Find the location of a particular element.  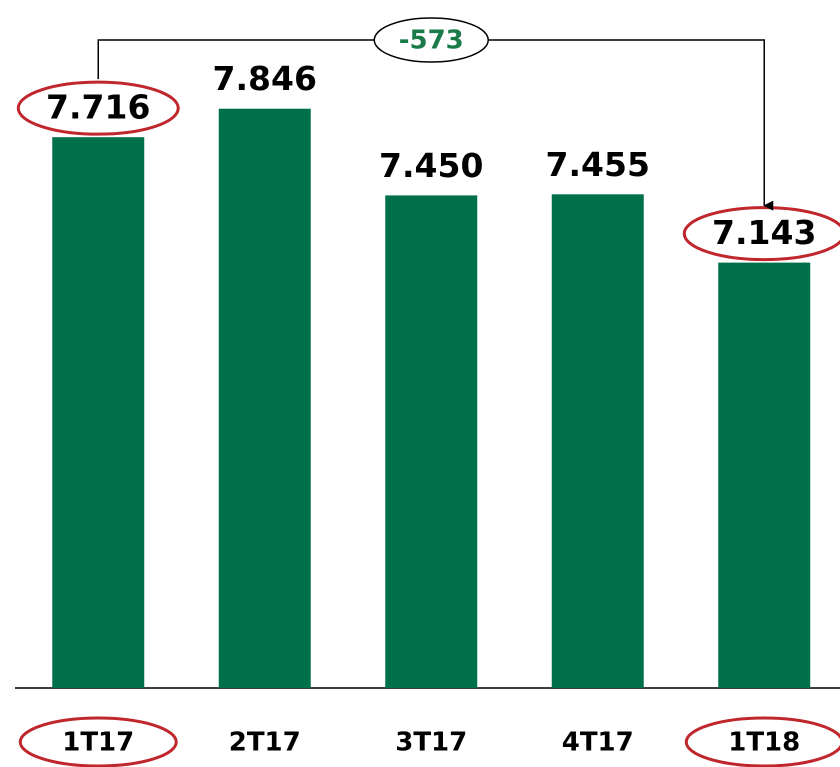

x-tick-label: 1T17 is located at coordinates (98, 743).